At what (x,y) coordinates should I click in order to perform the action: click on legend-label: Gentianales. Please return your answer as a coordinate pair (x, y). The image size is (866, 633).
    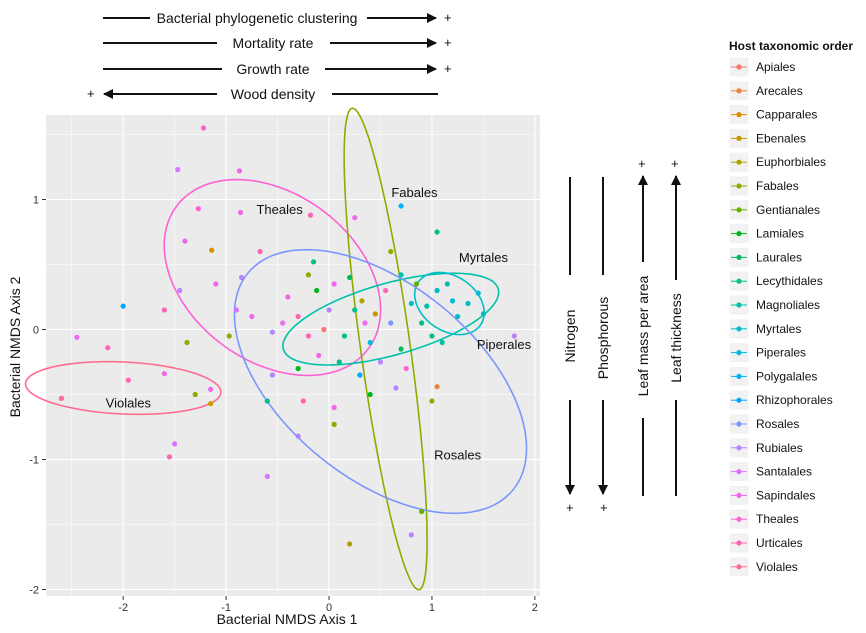
    Looking at the image, I should click on (788, 210).